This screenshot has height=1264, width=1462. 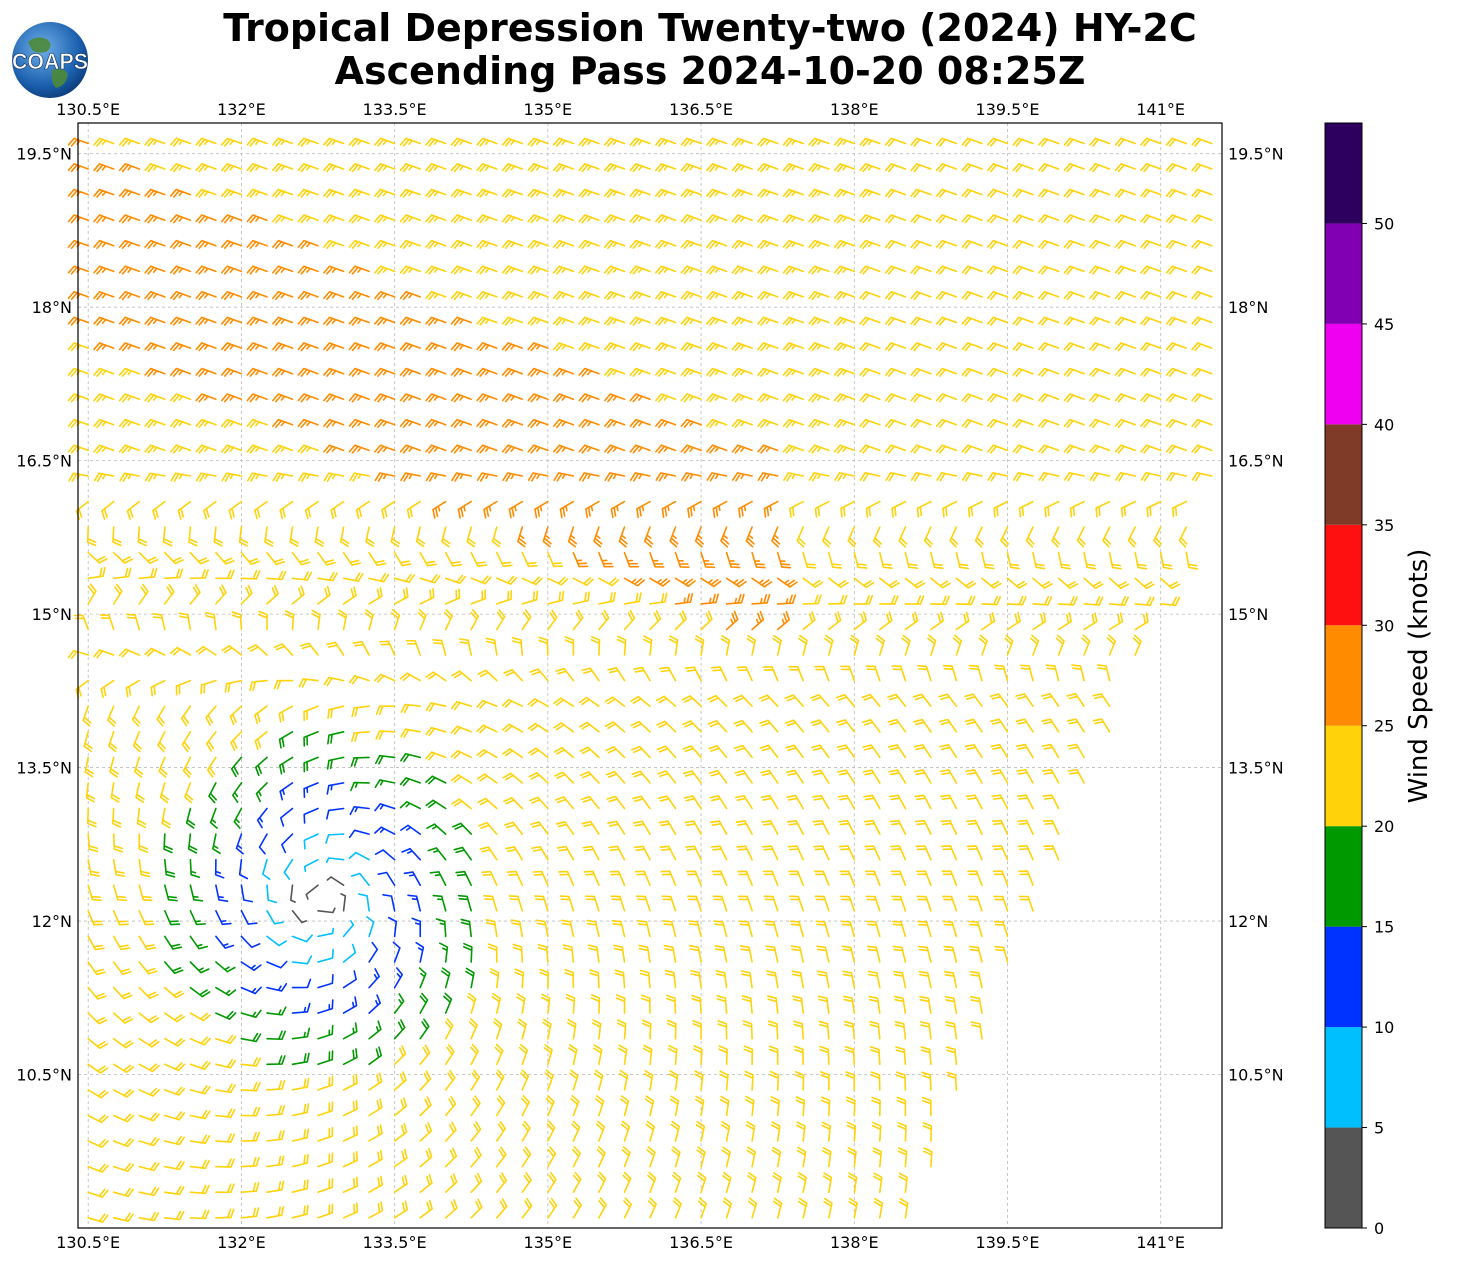 I want to click on lon-tick-top: 138°E, so click(x=854, y=109).